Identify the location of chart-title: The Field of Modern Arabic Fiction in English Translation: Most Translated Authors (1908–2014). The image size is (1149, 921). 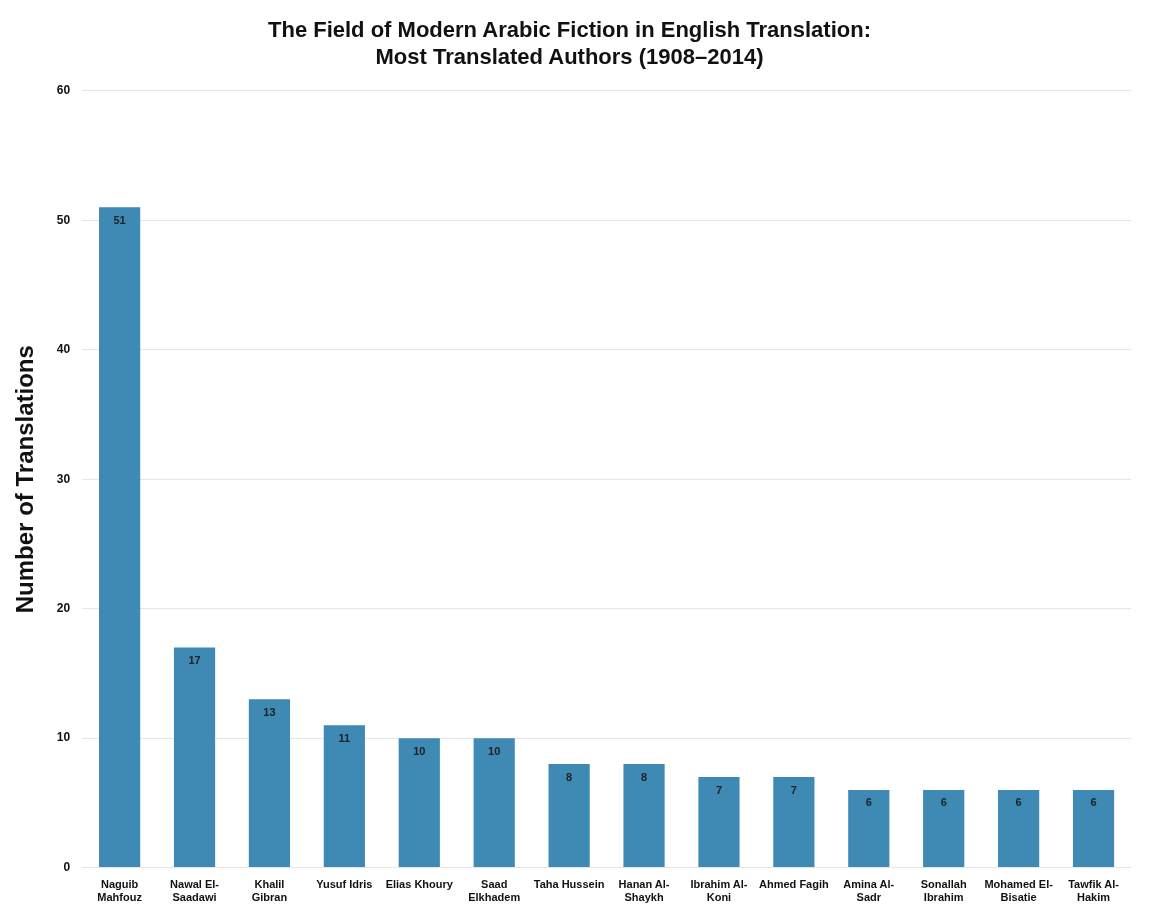
(569, 43).